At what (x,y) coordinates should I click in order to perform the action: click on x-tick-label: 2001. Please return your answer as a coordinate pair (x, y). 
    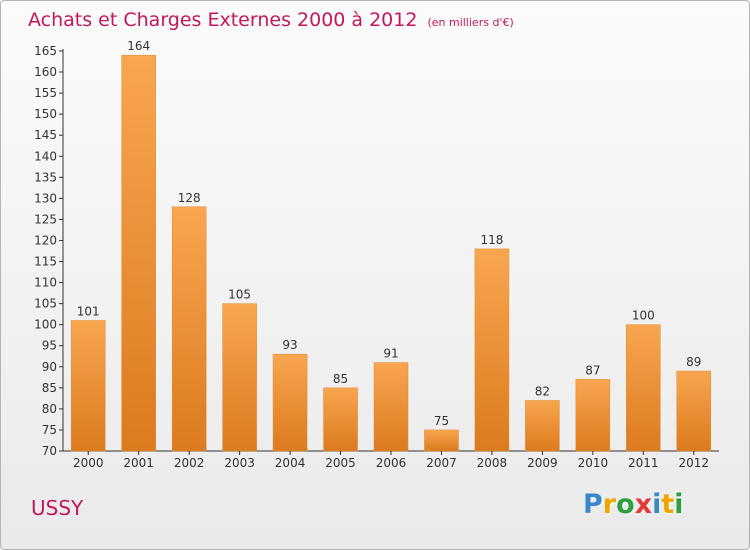
    Looking at the image, I should click on (138, 463).